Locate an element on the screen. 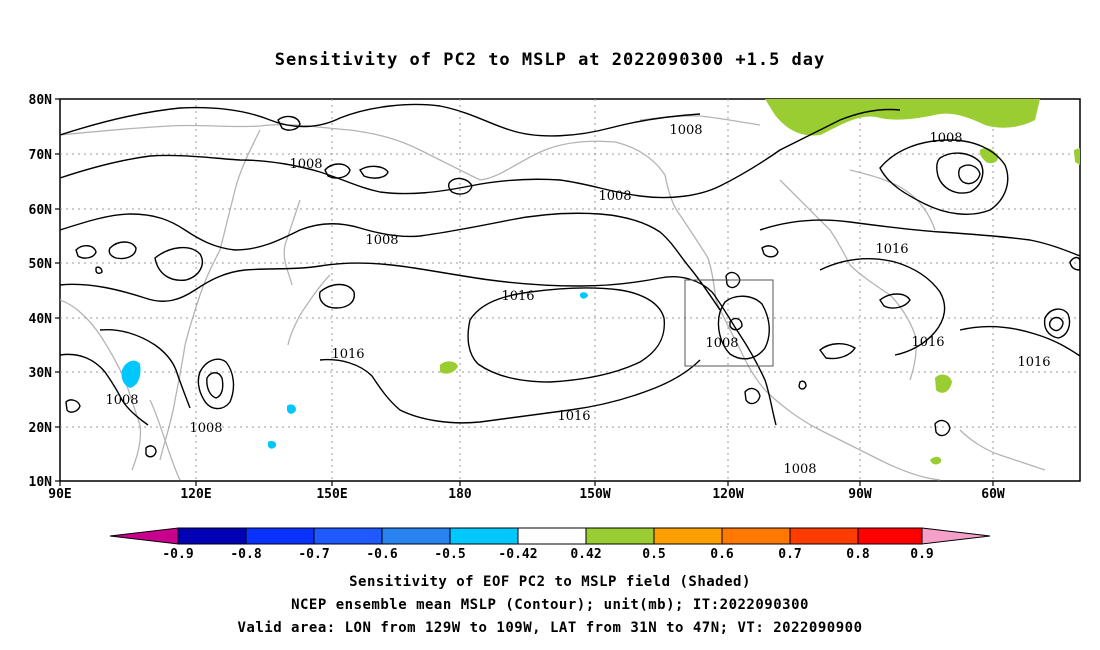 The image size is (1100, 650). colorbar-label: -0.6 is located at coordinates (381, 554).